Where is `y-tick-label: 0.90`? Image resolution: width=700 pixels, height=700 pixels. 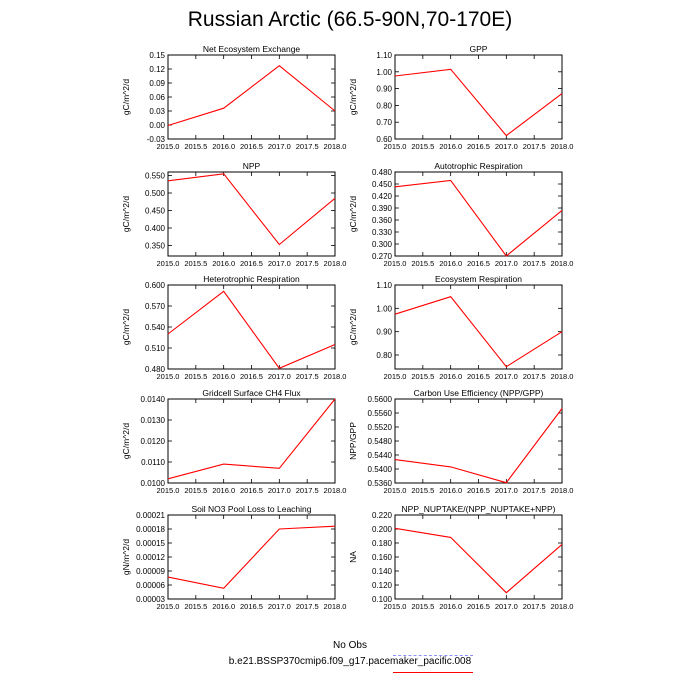 y-tick-label: 0.90 is located at coordinates (384, 332).